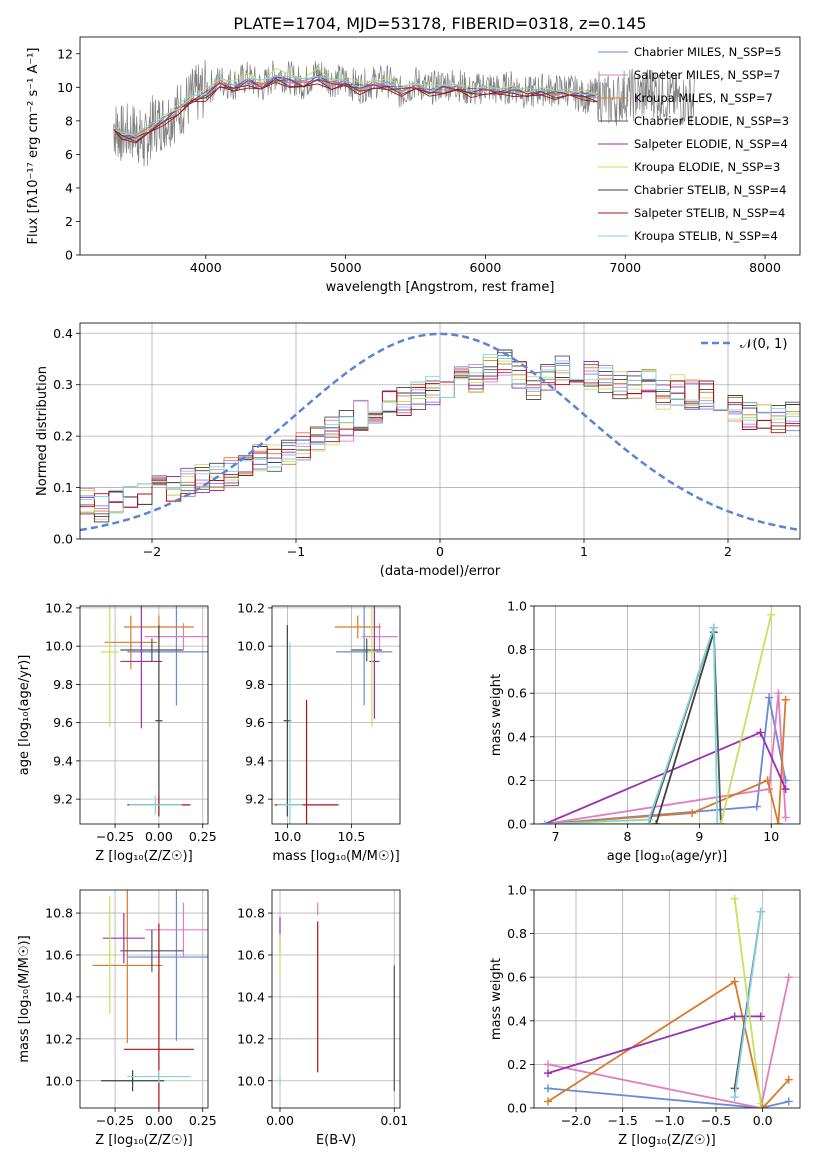 This screenshot has height=1170, width=819. Describe the element at coordinates (251, 1038) in the screenshot. I see `y-tick-label: 10.2` at that location.